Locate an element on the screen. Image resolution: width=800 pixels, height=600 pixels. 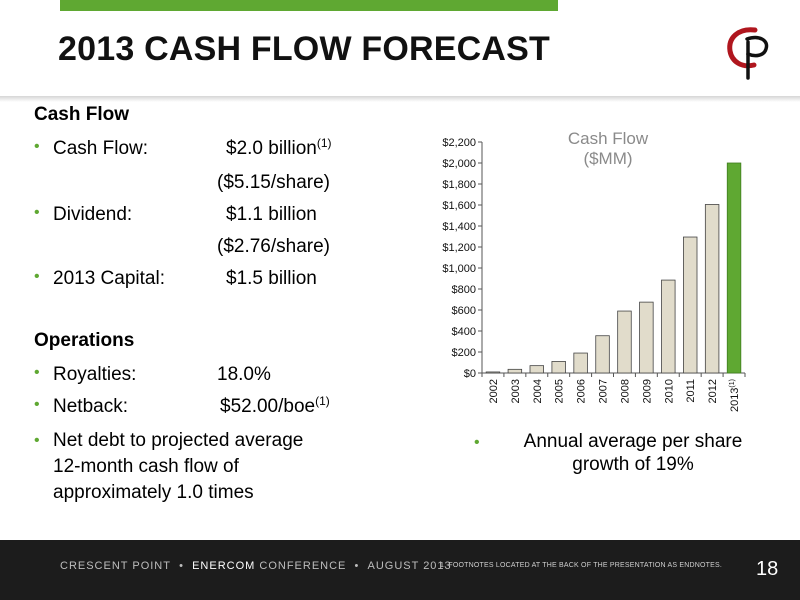
x-tick-label: 2008 is located at coordinates (625, 391).